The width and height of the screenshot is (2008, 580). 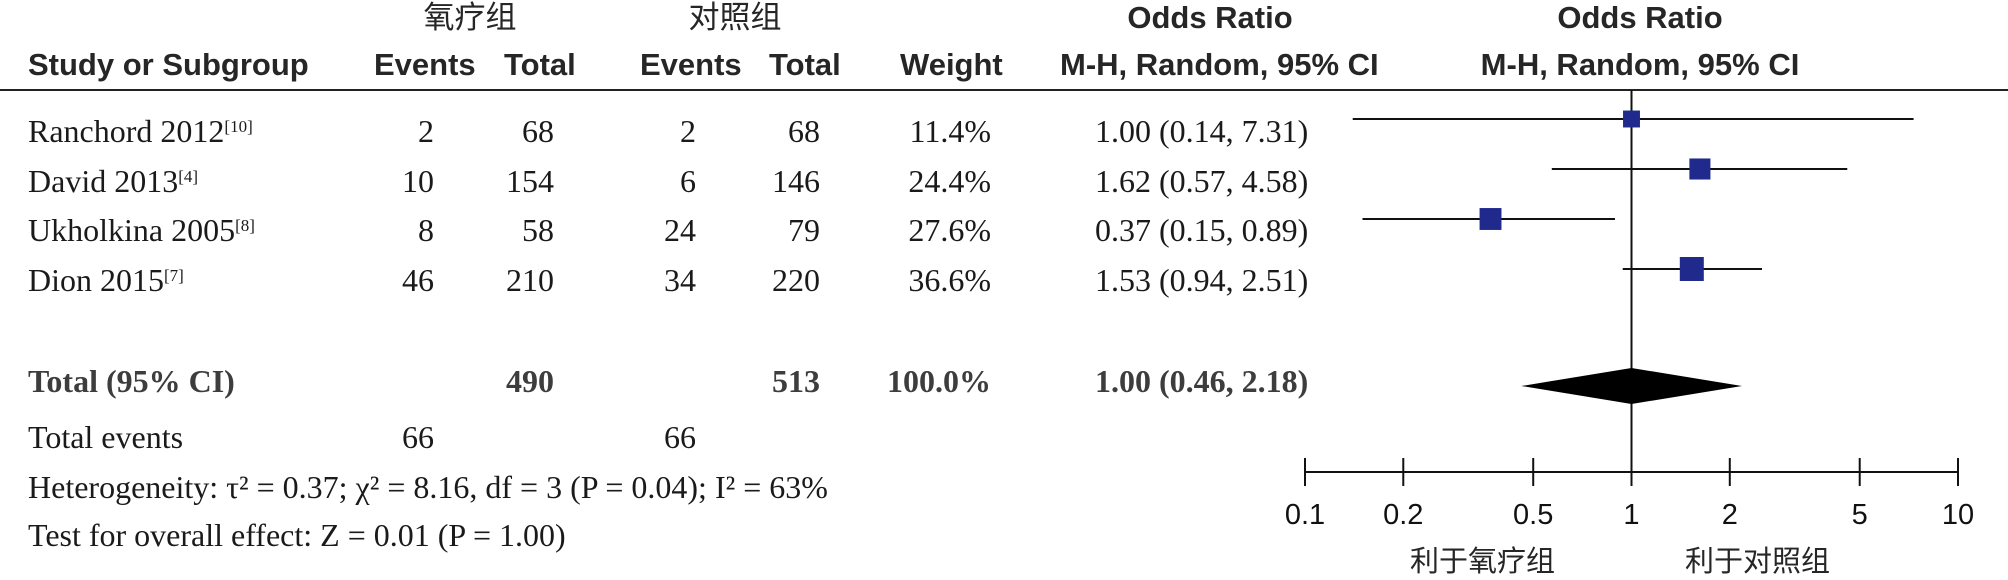 What do you see at coordinates (805, 64) in the screenshot?
I see `total2-column-header: Total` at bounding box center [805, 64].